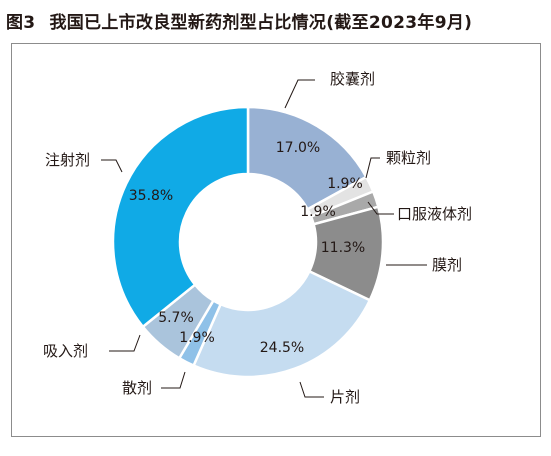 The width and height of the screenshot is (551, 456). What do you see at coordinates (298, 148) in the screenshot?
I see `value-label: 17.0%` at bounding box center [298, 148].